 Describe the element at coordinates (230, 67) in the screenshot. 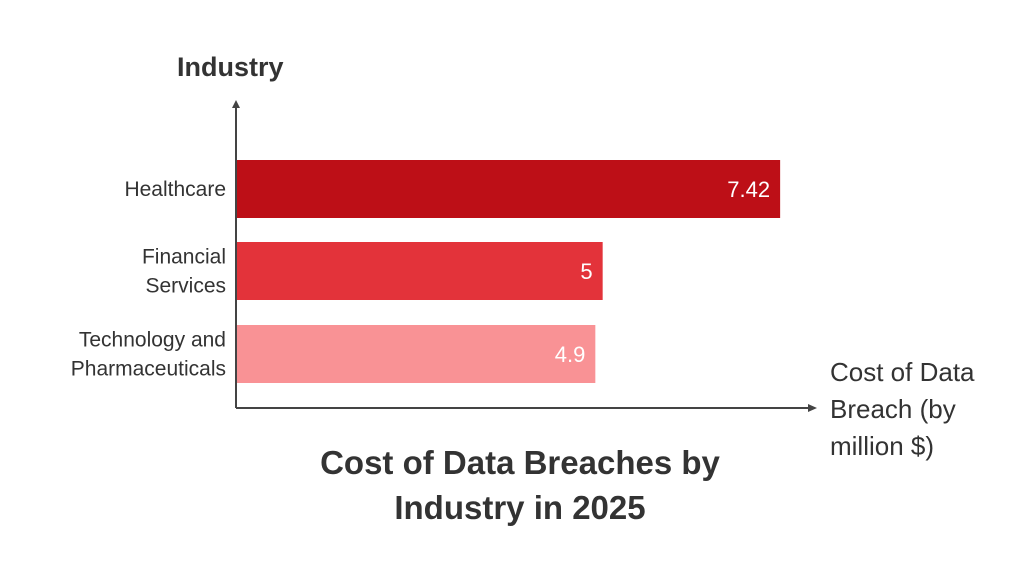

I see `y-axis-title: Industry` at that location.